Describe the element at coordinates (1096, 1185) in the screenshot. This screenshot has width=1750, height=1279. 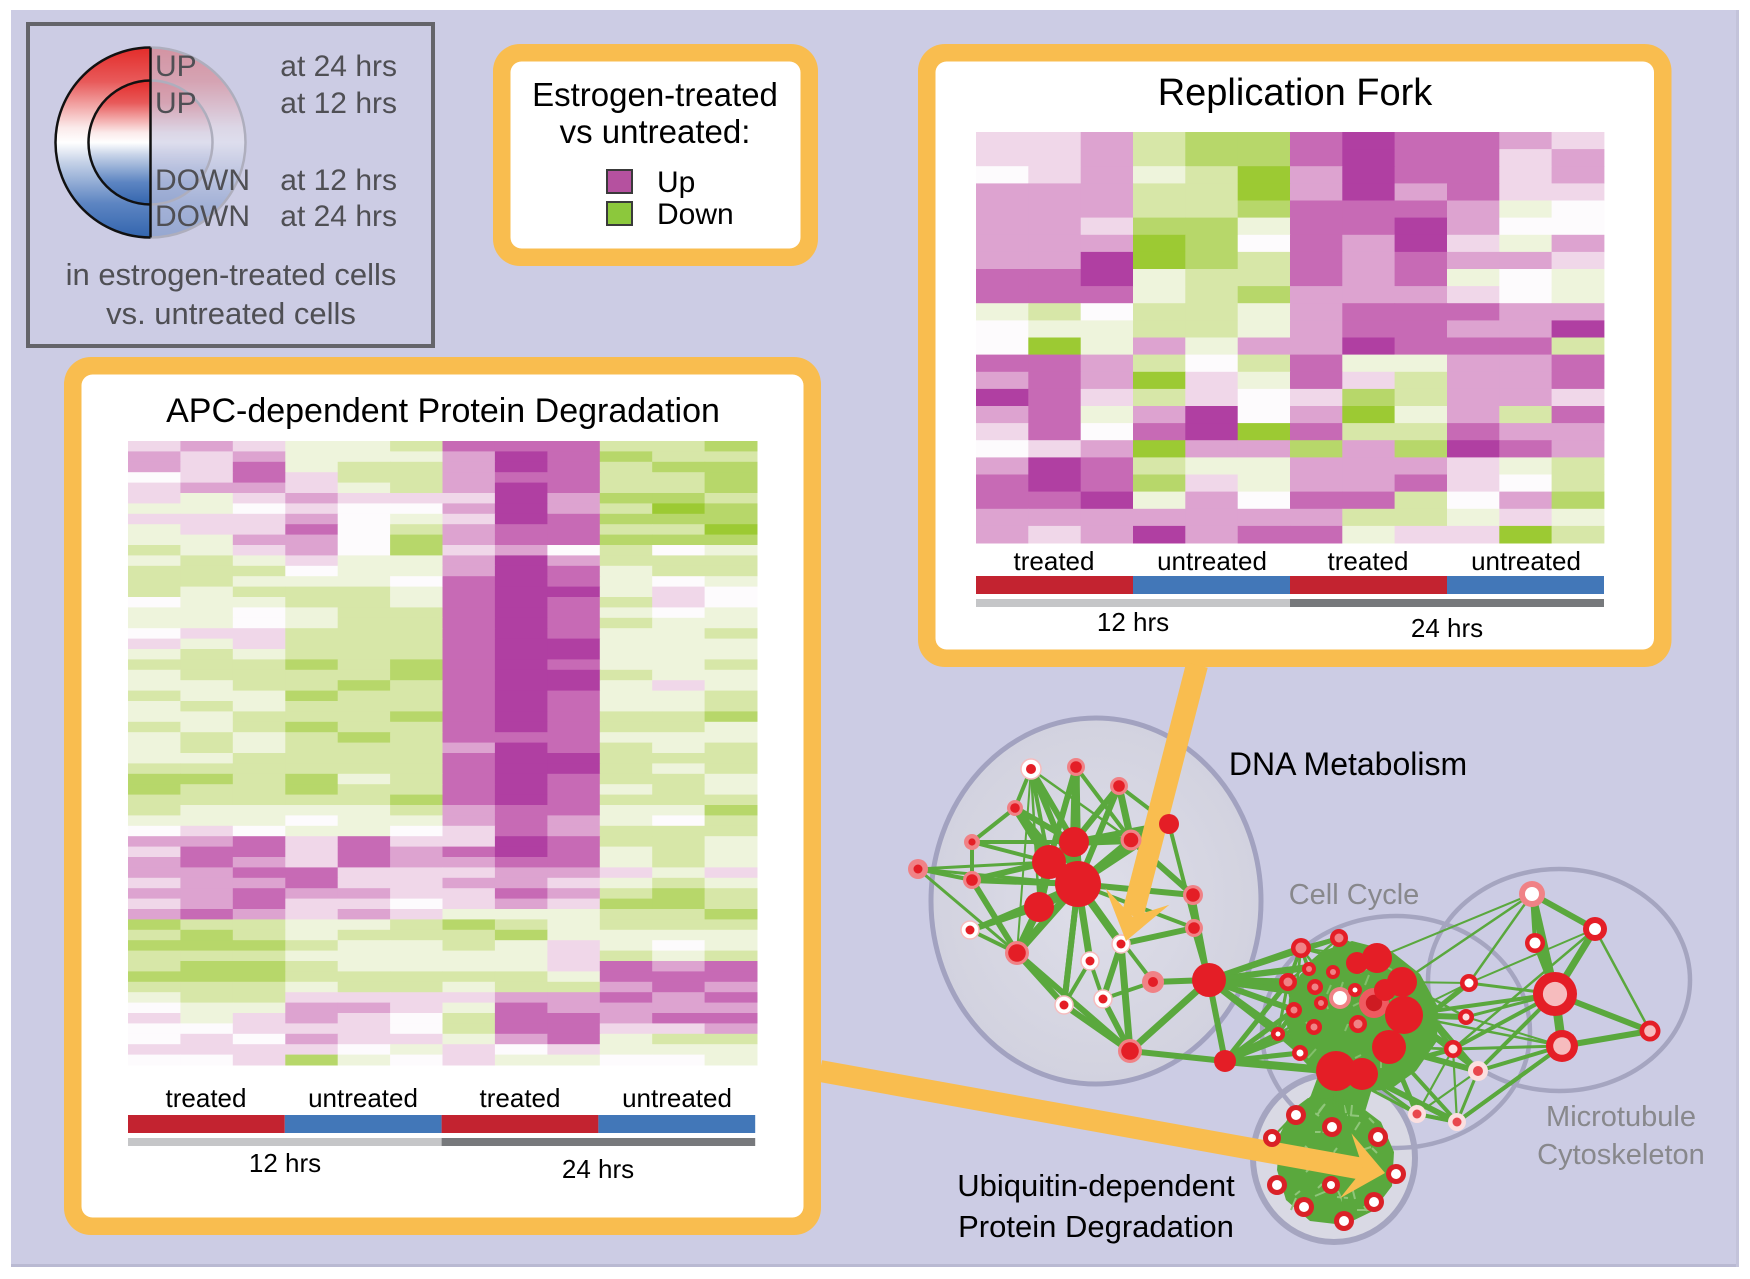
I see `svg-text: Ubiquitin-dependent` at that location.